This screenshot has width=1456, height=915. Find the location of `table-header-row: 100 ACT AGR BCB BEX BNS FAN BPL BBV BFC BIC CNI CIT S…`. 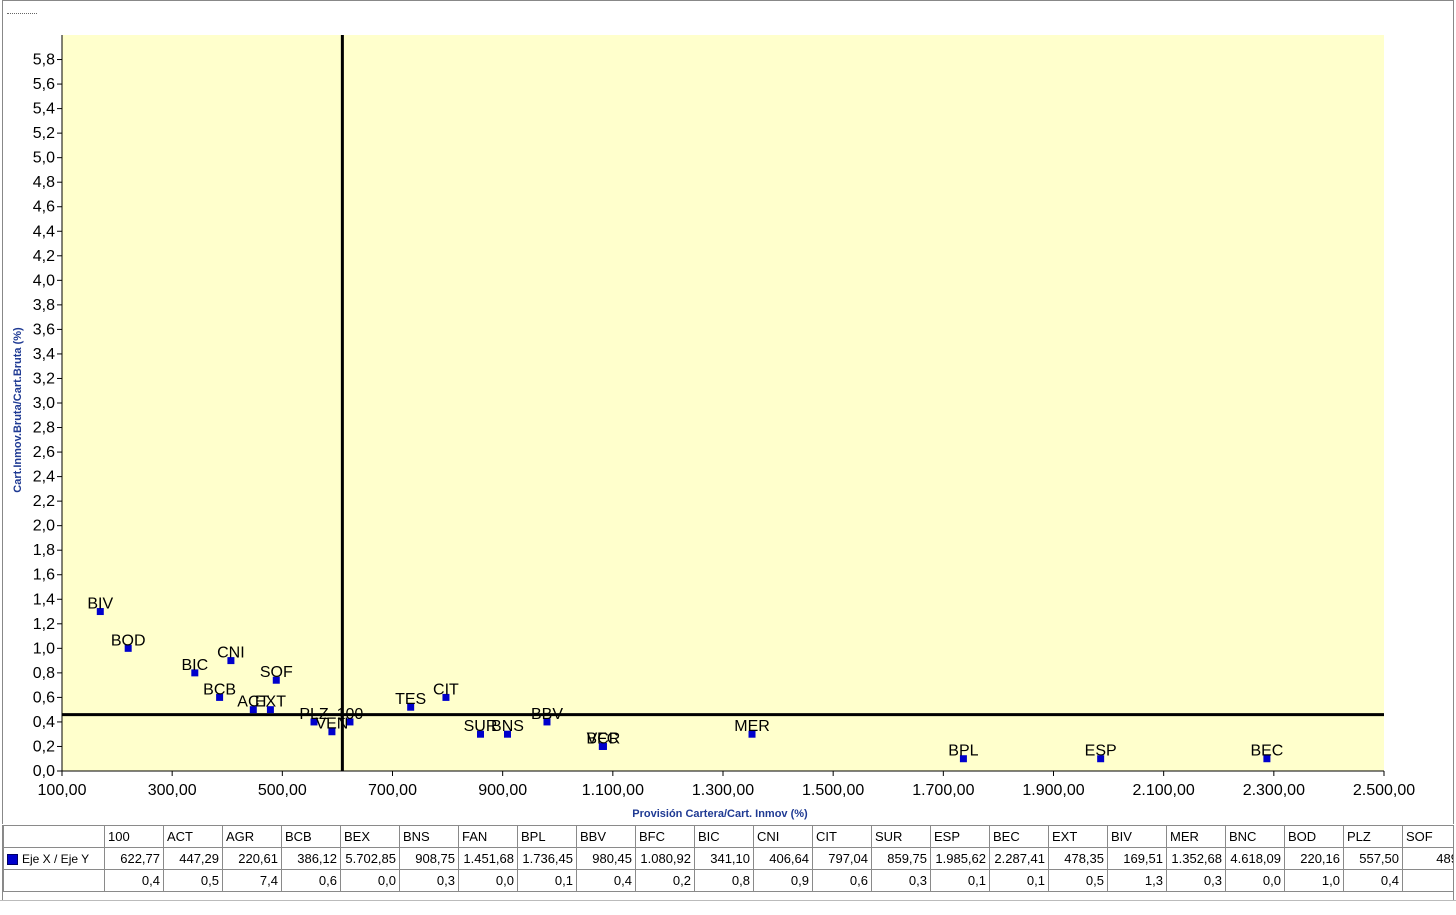

table-header-row: 100 ACT AGR BCB BEX BNS FAN BPL BBV BFC BIC CNI CIT S… is located at coordinates (728, 836).